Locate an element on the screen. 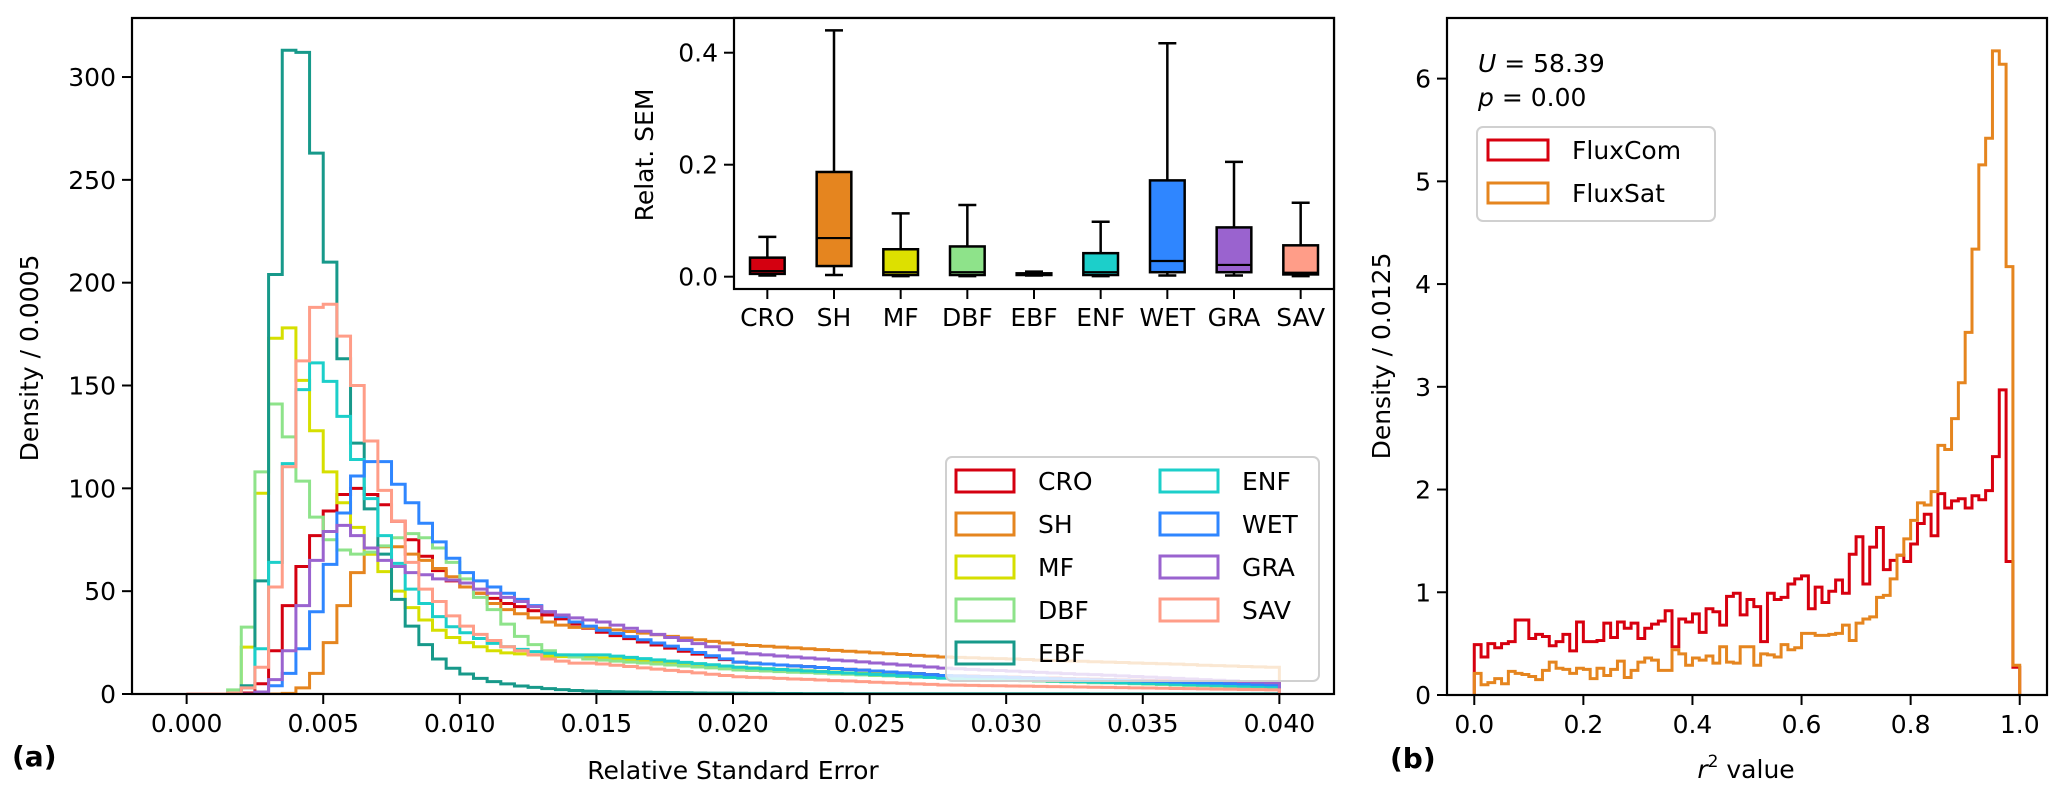  category-label: CRO is located at coordinates (767, 317).